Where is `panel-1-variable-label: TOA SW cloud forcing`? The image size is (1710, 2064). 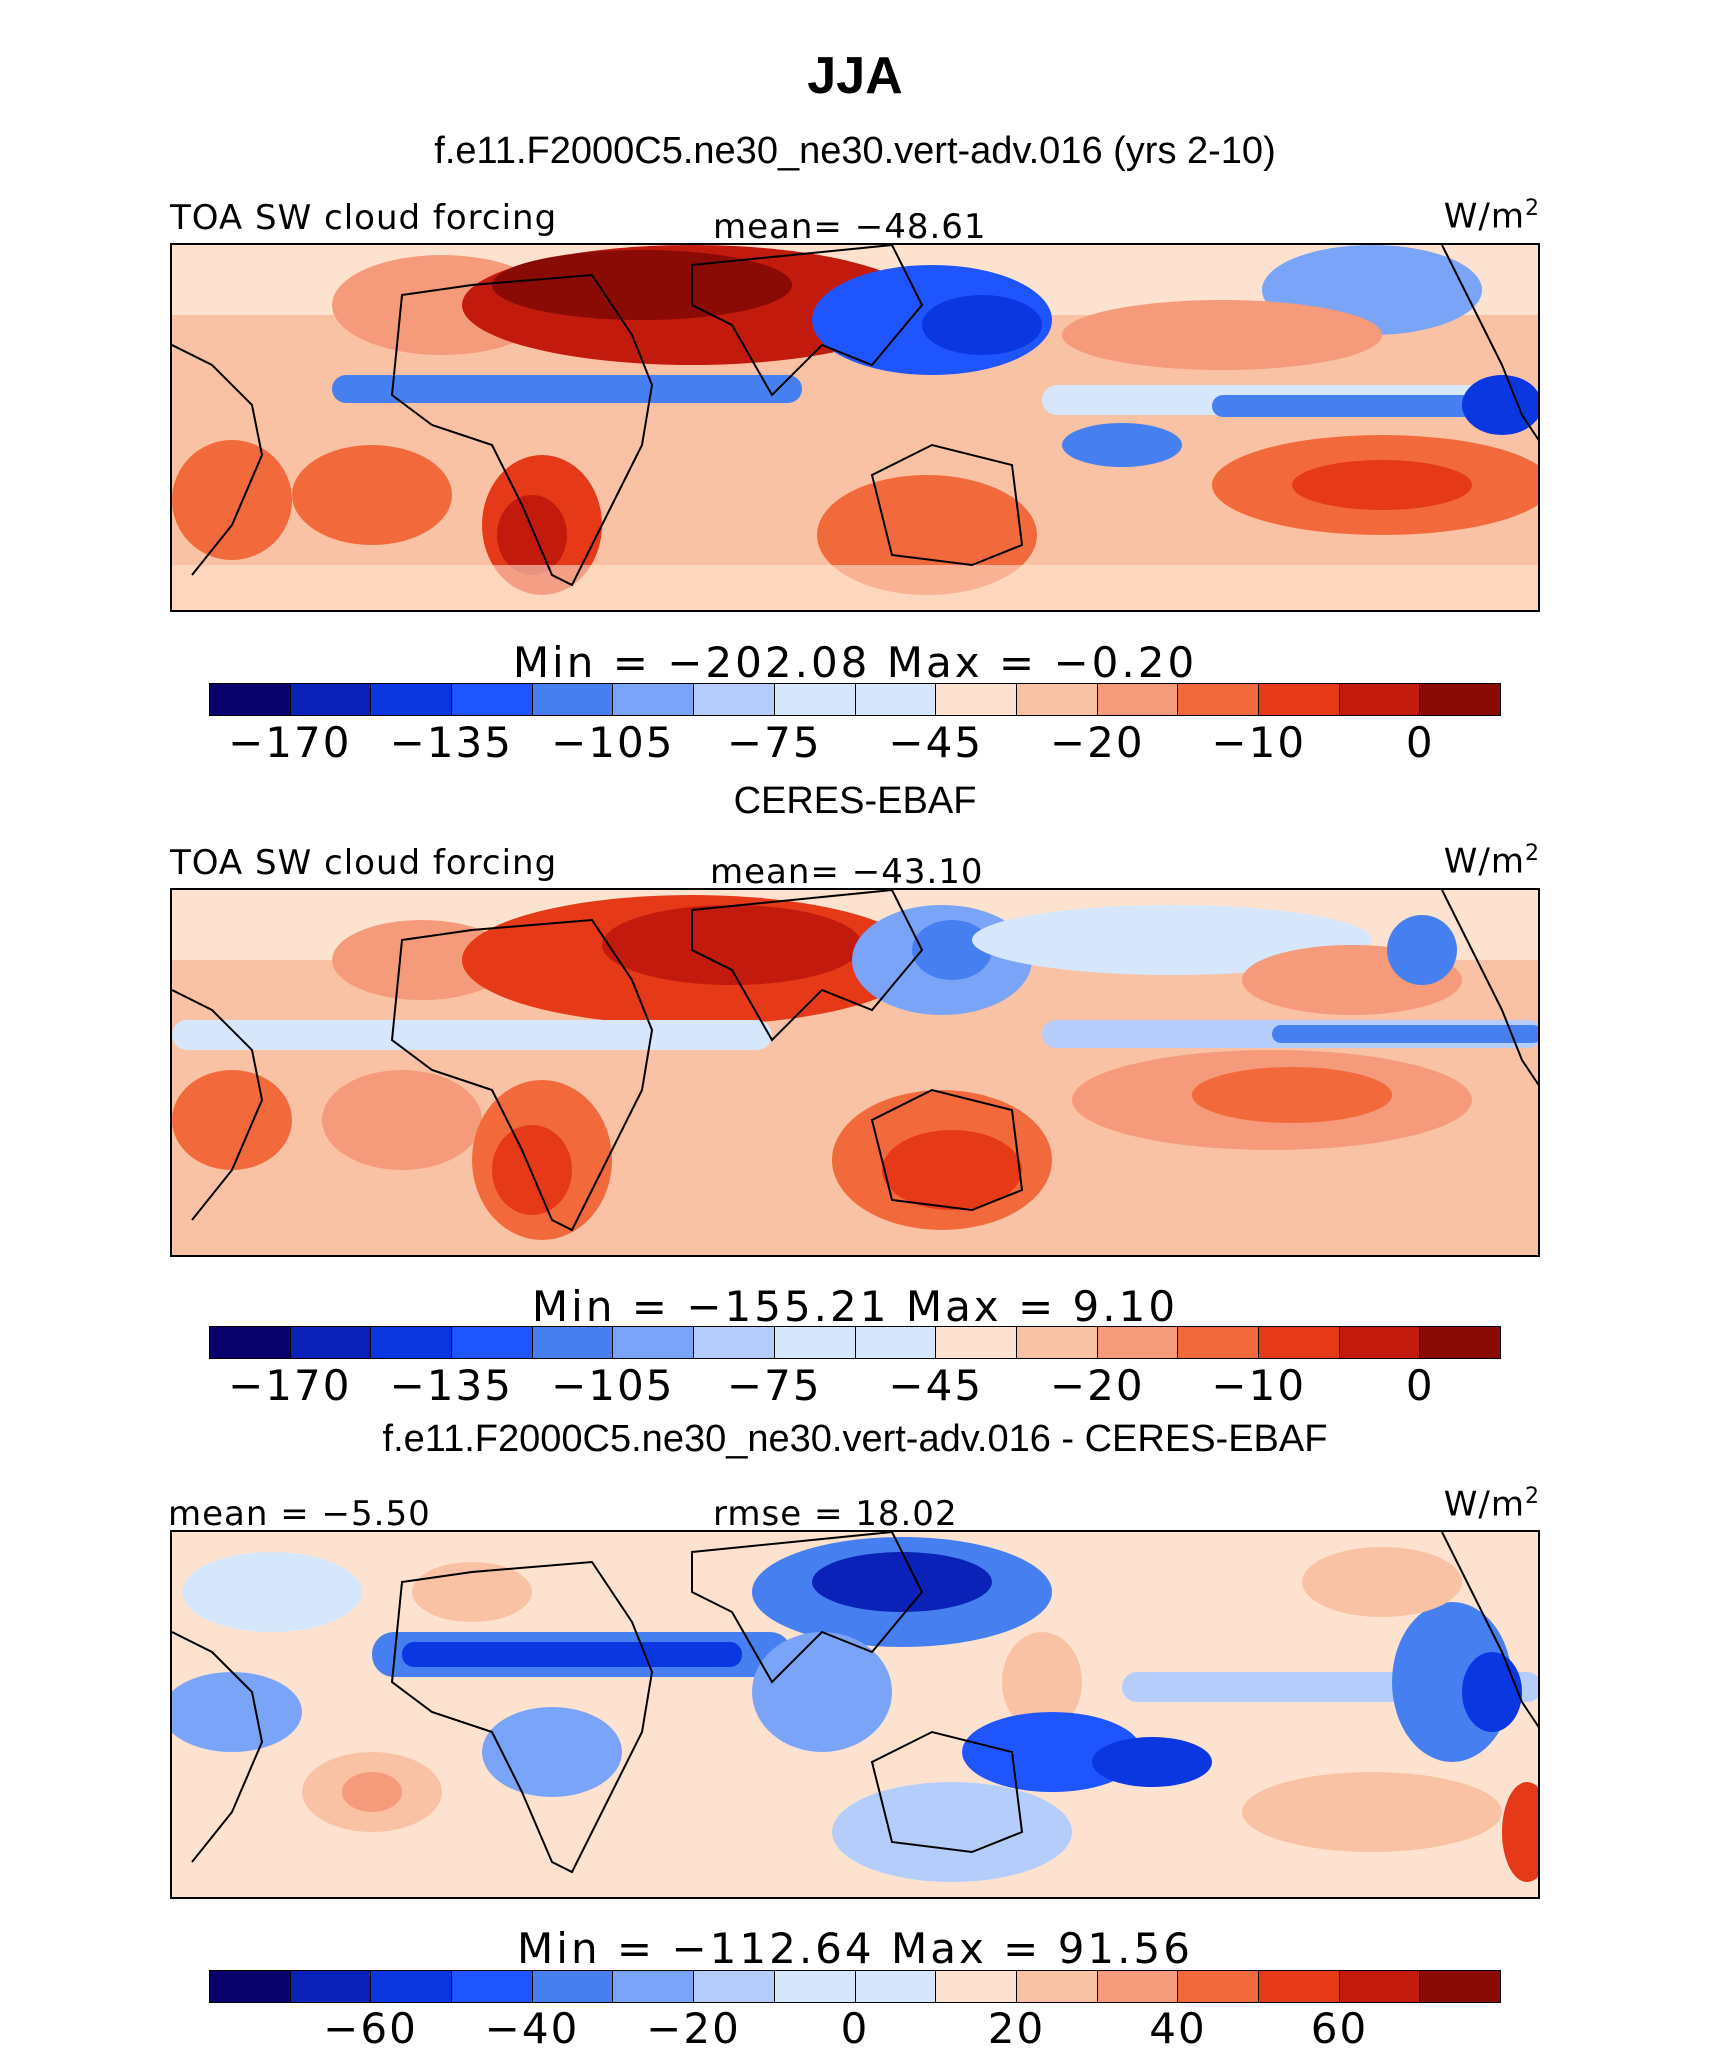
panel-1-variable-label: TOA SW cloud forcing is located at coordinates (364, 218).